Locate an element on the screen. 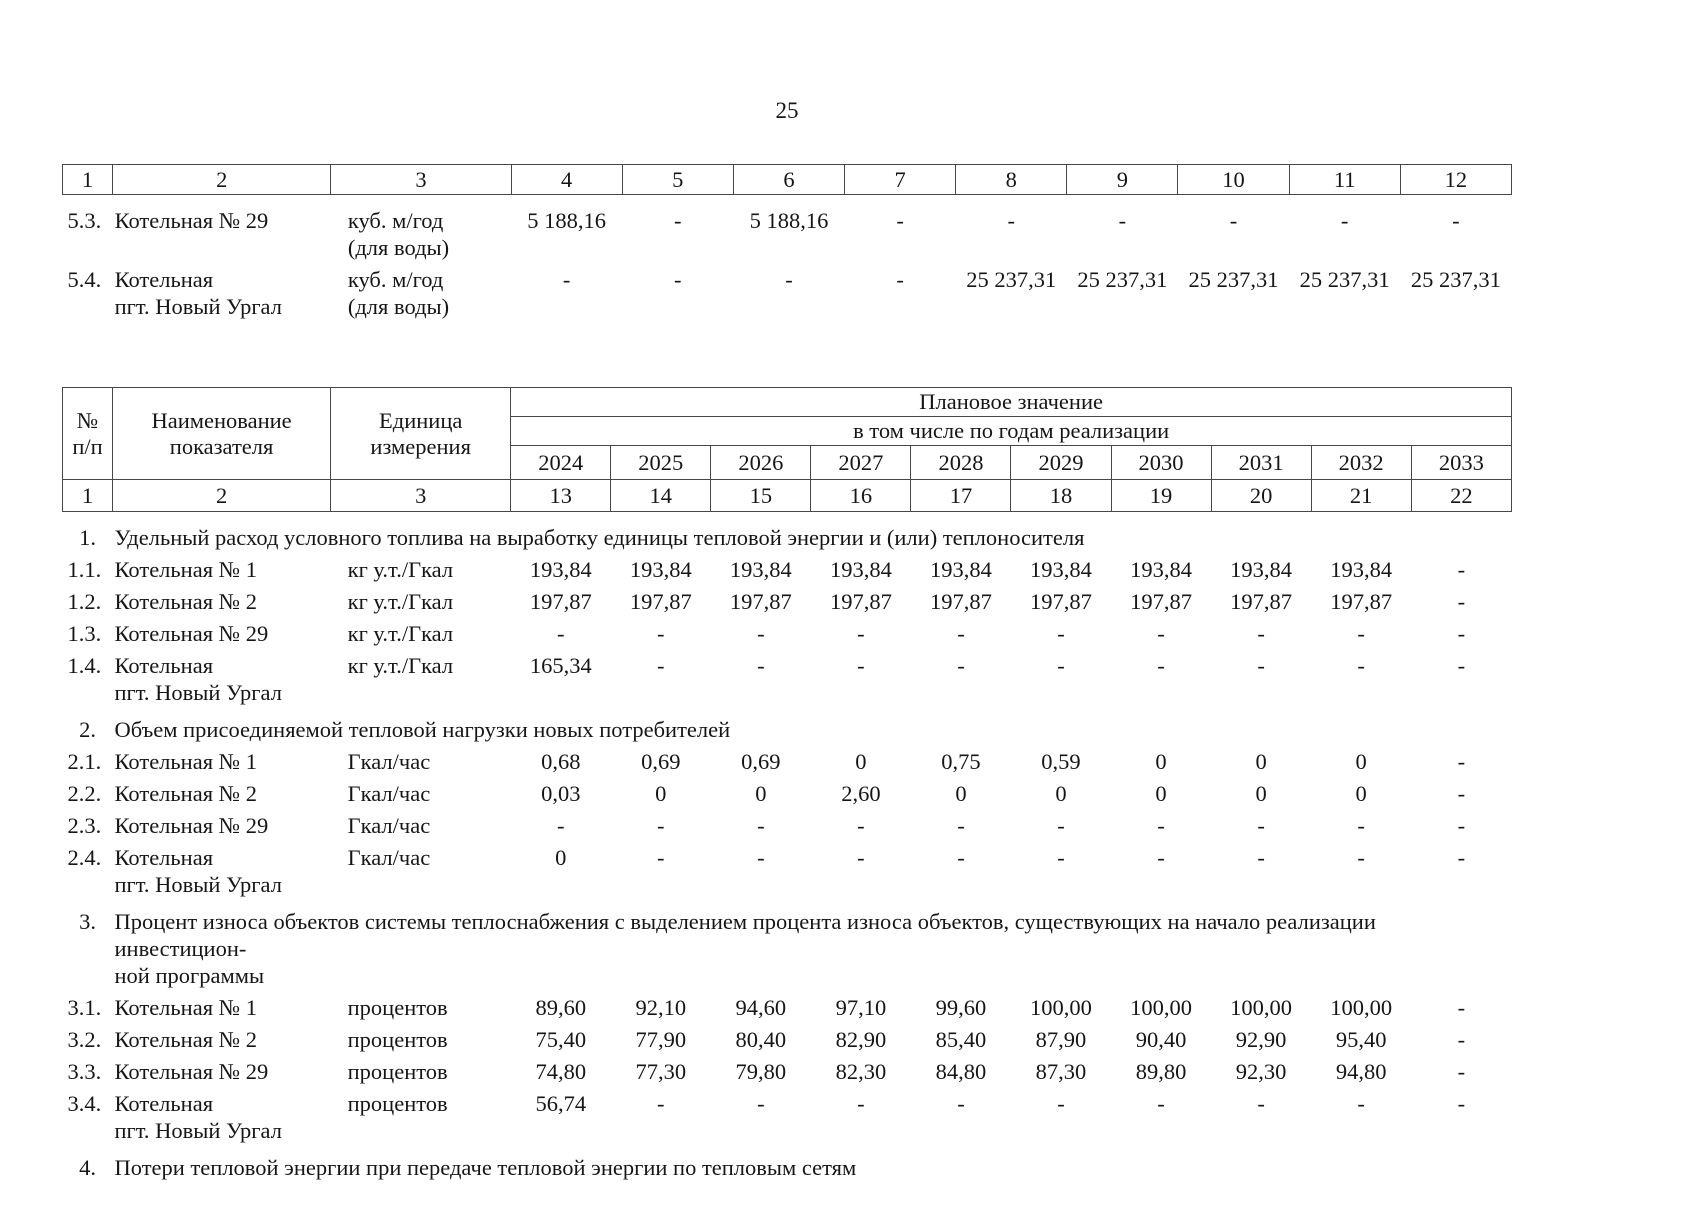  column-number-cell: 8 is located at coordinates (1011, 179).